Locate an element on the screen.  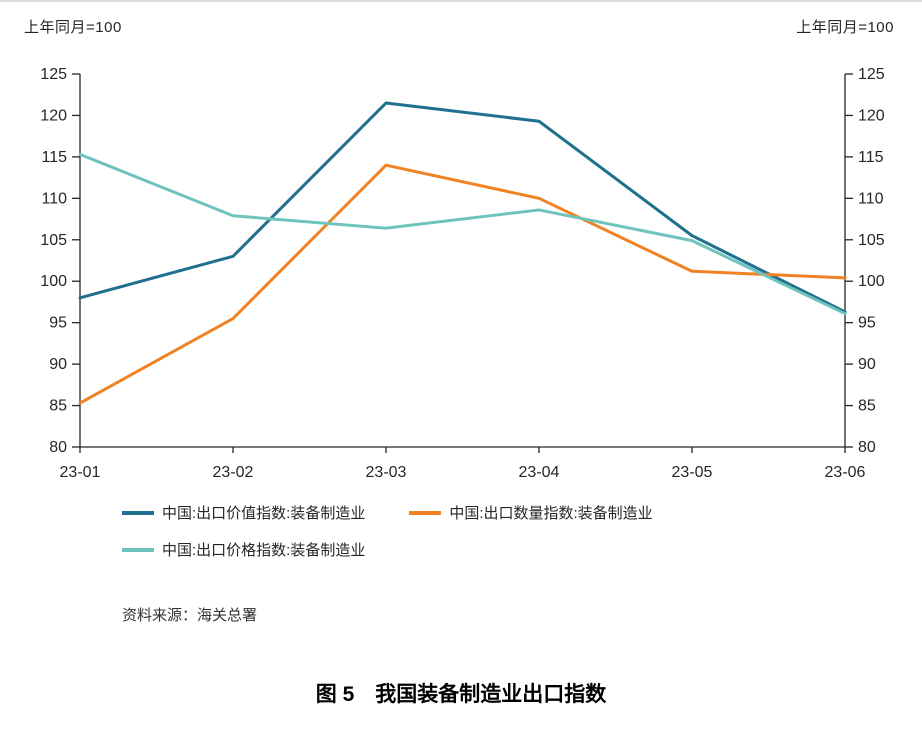
x-tick-label: 23-05 is located at coordinates (692, 472).